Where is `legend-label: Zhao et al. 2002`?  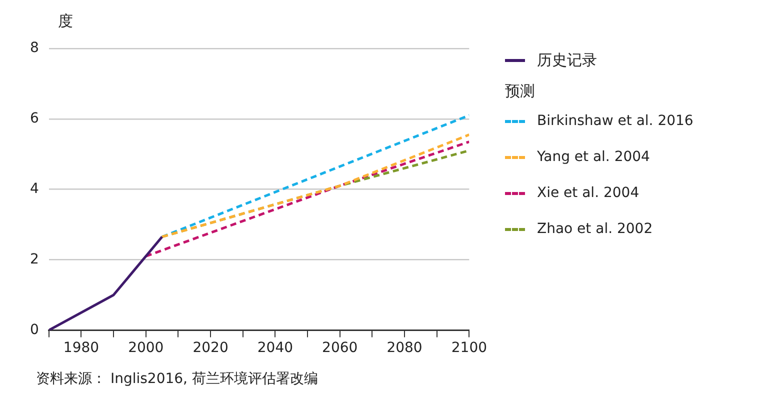
legend-label: Zhao et al. 2002 is located at coordinates (595, 229).